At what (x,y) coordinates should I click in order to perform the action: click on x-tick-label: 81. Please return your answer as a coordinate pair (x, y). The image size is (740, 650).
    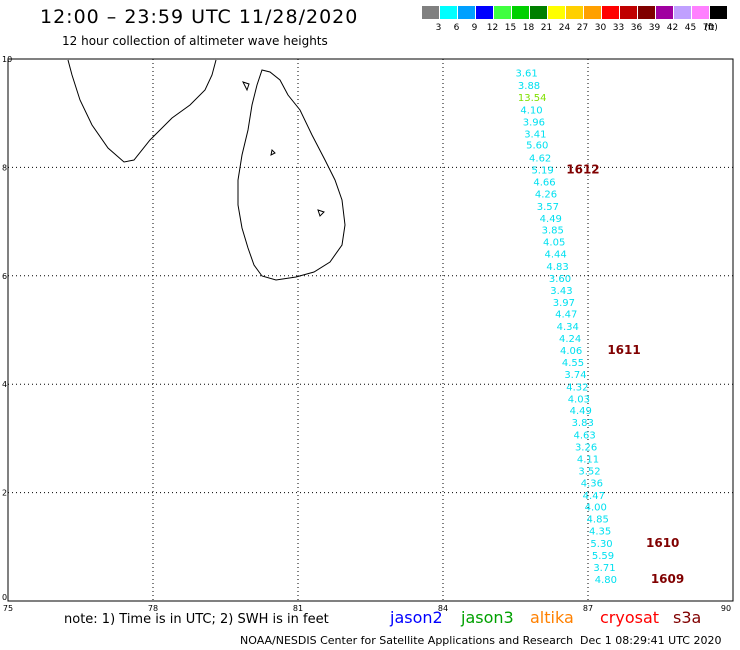
    Looking at the image, I should click on (298, 608).